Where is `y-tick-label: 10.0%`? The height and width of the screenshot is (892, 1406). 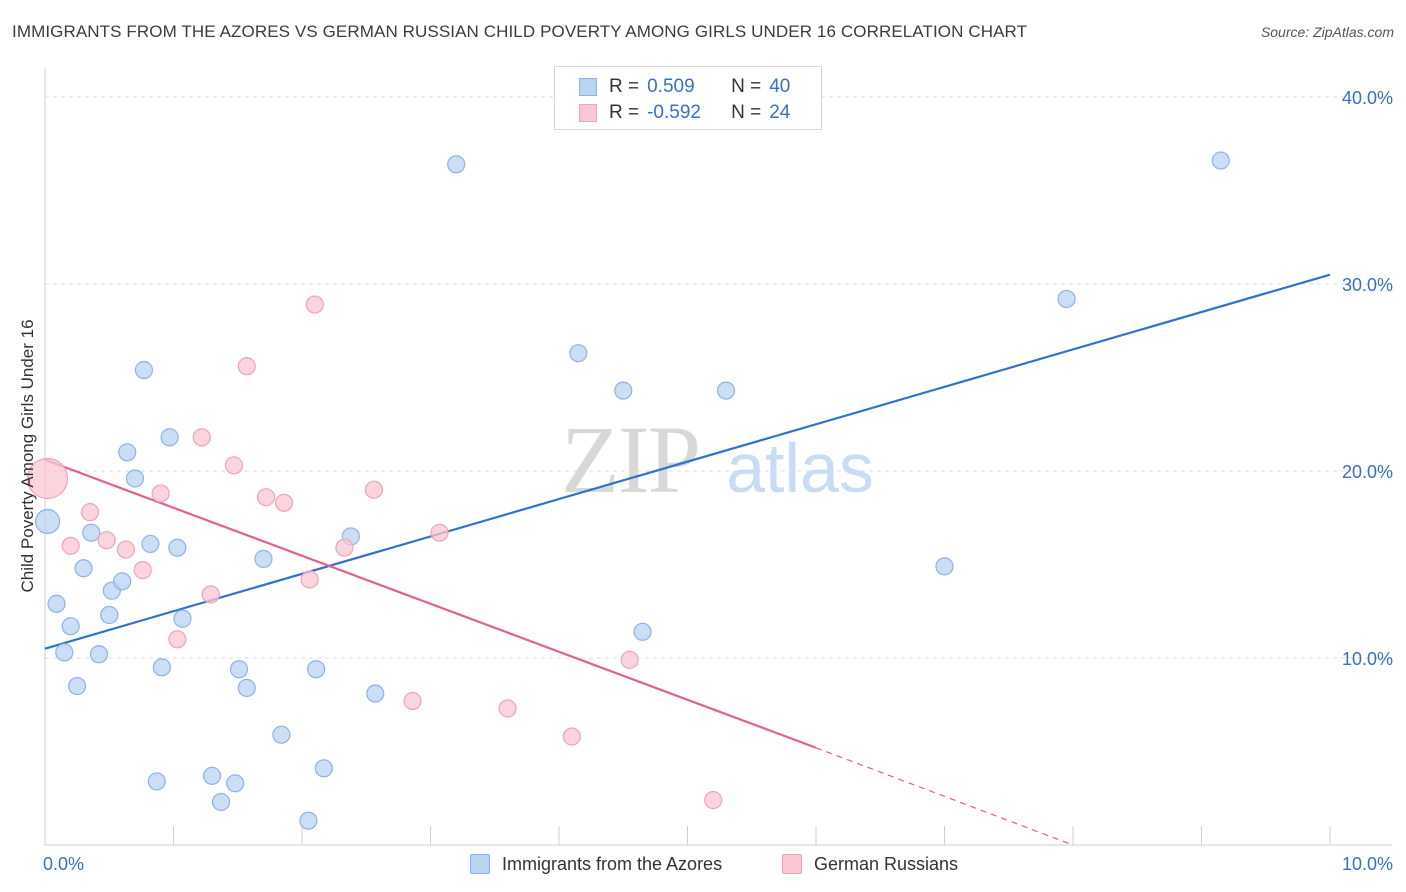
y-tick-label: 10.0% is located at coordinates (1367, 659).